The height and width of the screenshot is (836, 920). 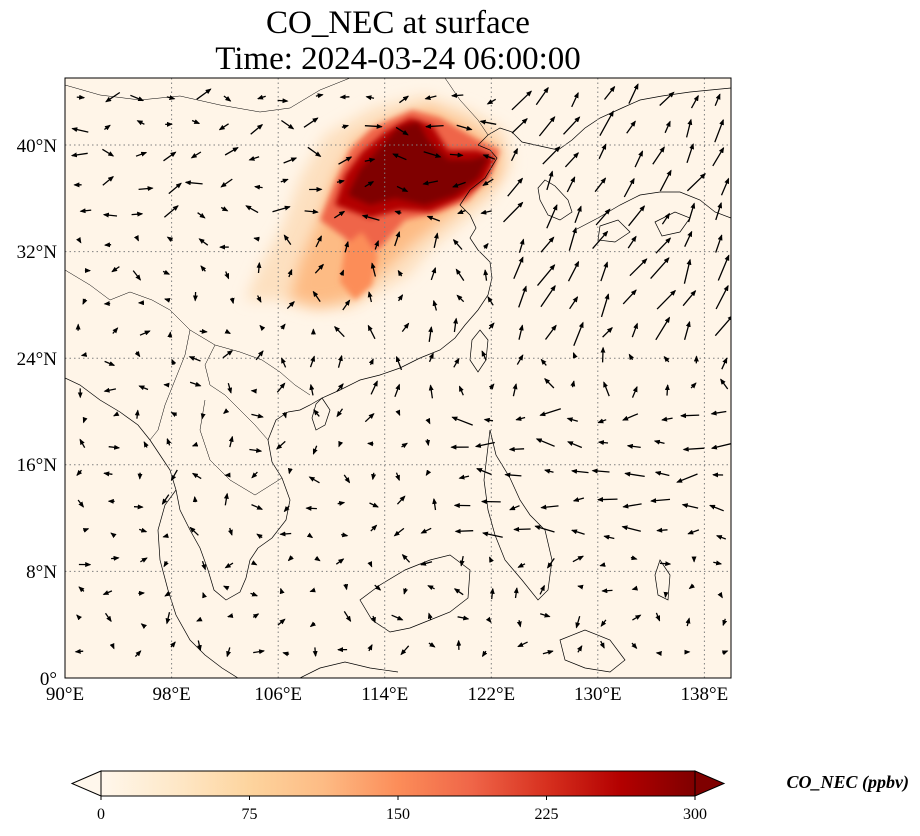 I want to click on y-tick-label: 40°N, so click(x=37, y=146).